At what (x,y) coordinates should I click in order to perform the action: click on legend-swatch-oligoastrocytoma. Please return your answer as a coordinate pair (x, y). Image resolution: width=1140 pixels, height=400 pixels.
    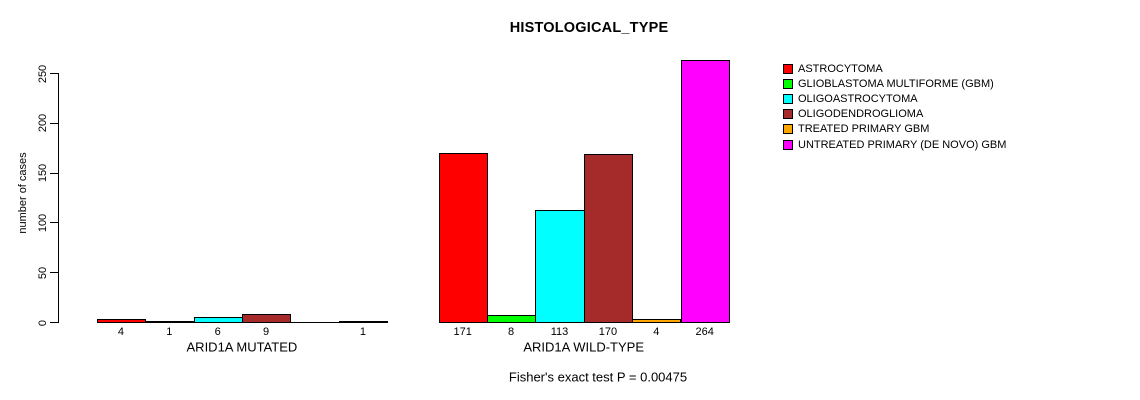
    Looking at the image, I should click on (788, 98).